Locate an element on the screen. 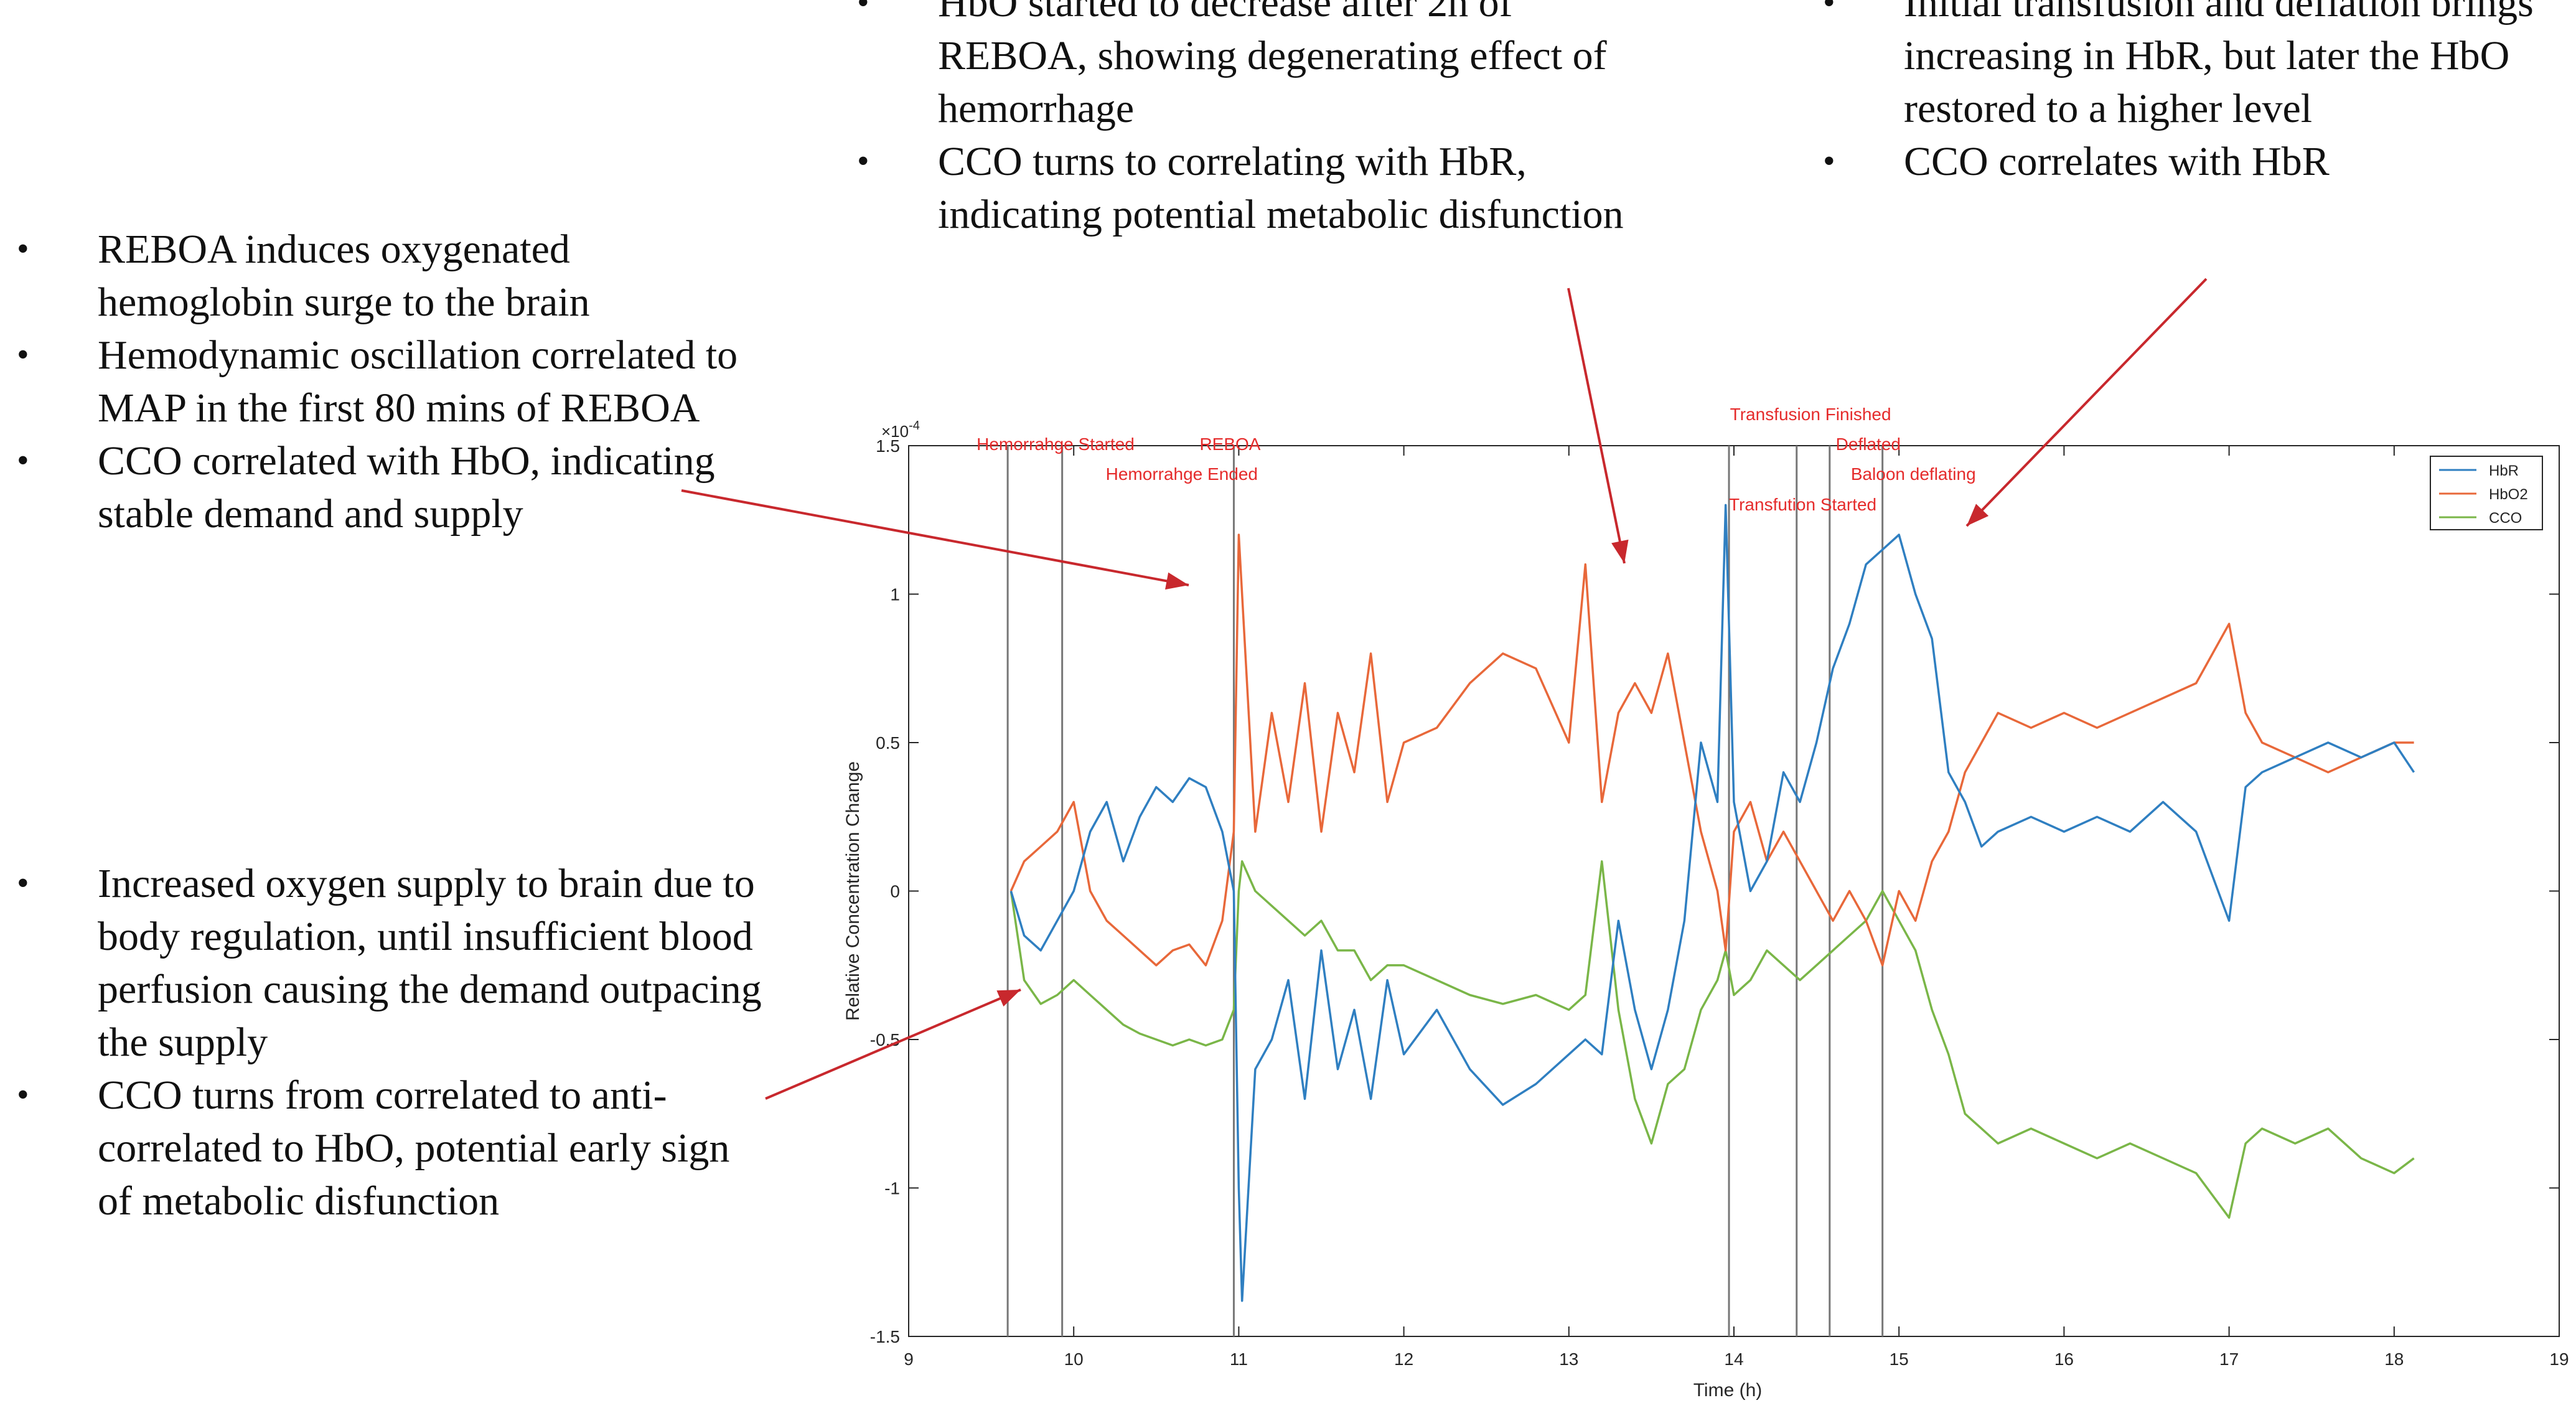 The height and width of the screenshot is (1408, 2576). y-tick-label: 0.5 is located at coordinates (888, 743).